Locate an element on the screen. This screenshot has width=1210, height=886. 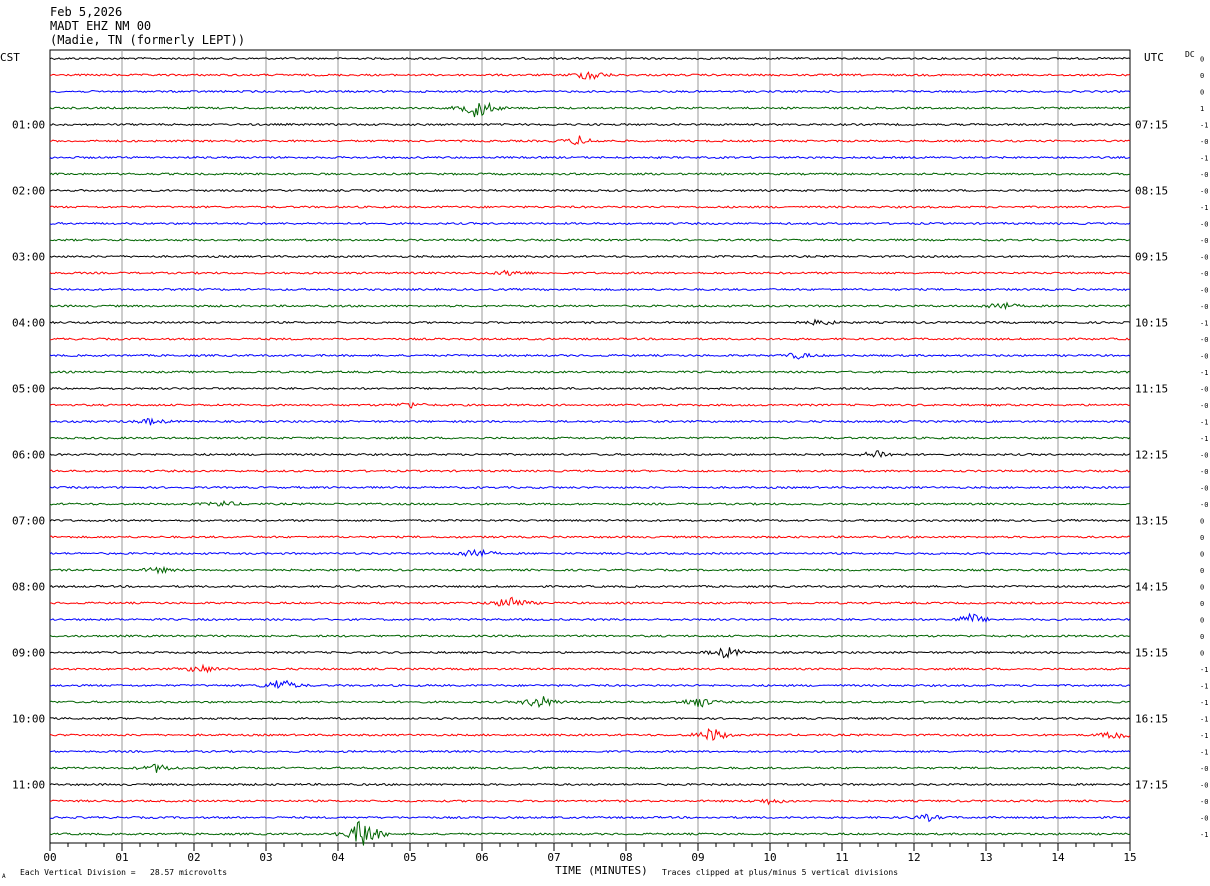
x-tick-label: 12 is located at coordinates (913, 857).